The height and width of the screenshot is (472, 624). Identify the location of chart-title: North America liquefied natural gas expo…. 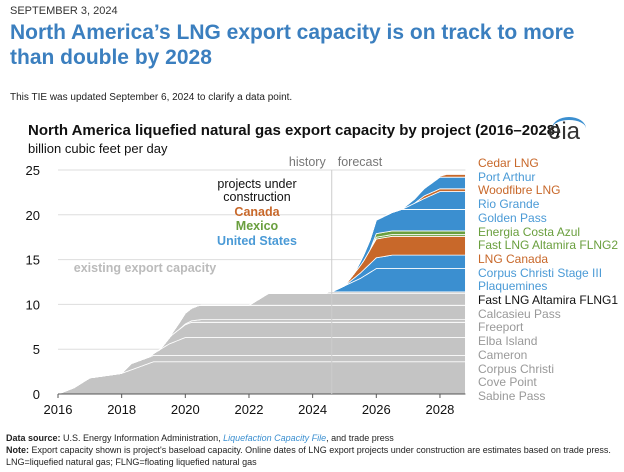
(294, 130).